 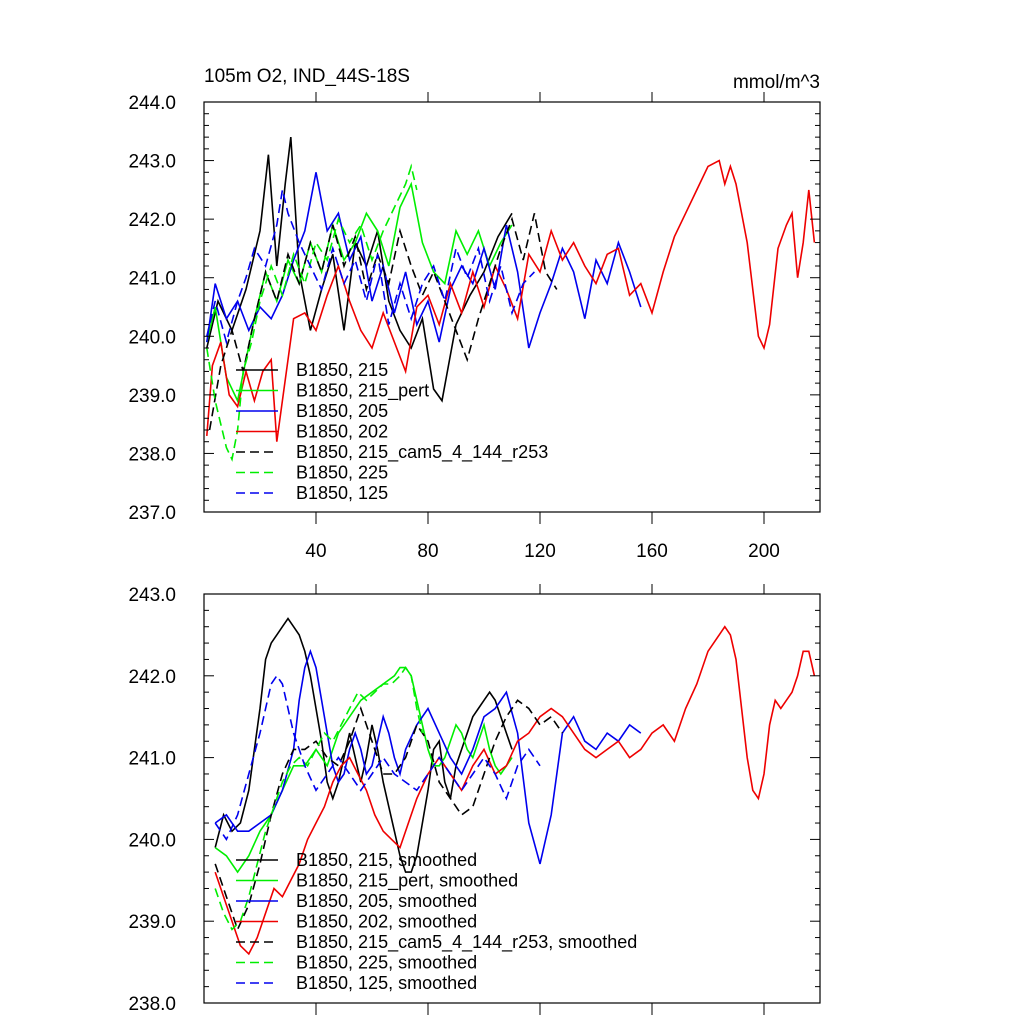 What do you see at coordinates (776, 82) in the screenshot?
I see `units-label: mmol/m^3` at bounding box center [776, 82].